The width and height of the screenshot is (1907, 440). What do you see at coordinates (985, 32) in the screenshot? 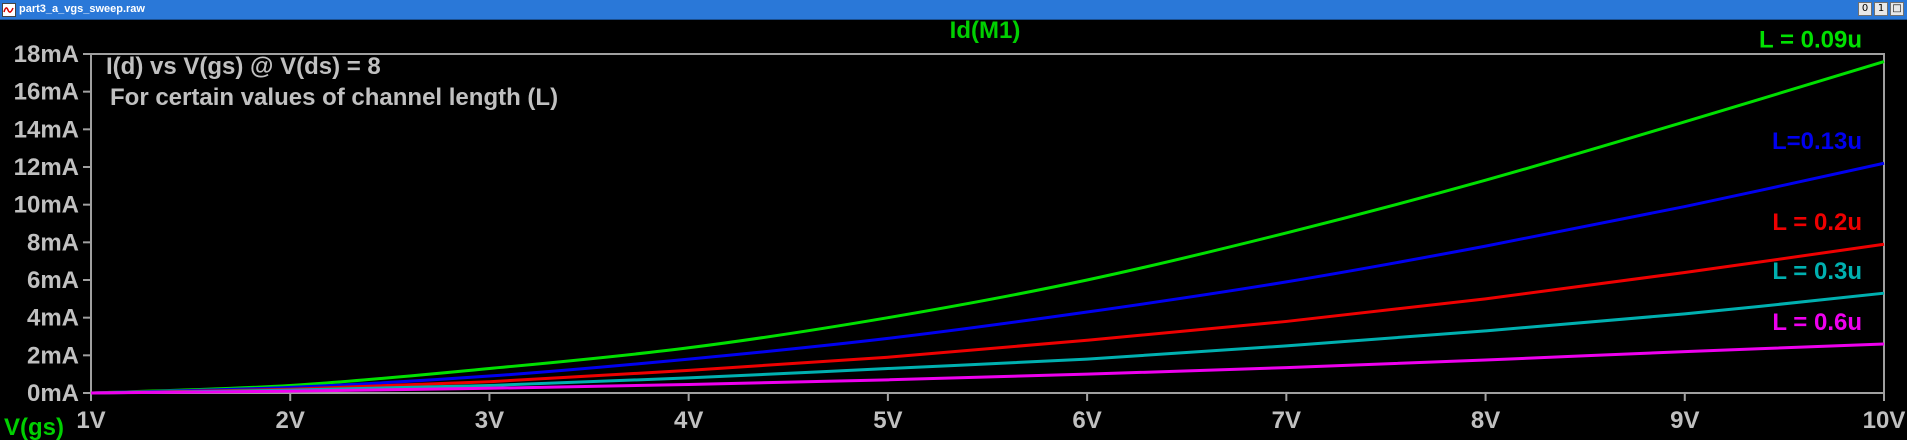
I see `chart-title: Id(M1)` at bounding box center [985, 32].